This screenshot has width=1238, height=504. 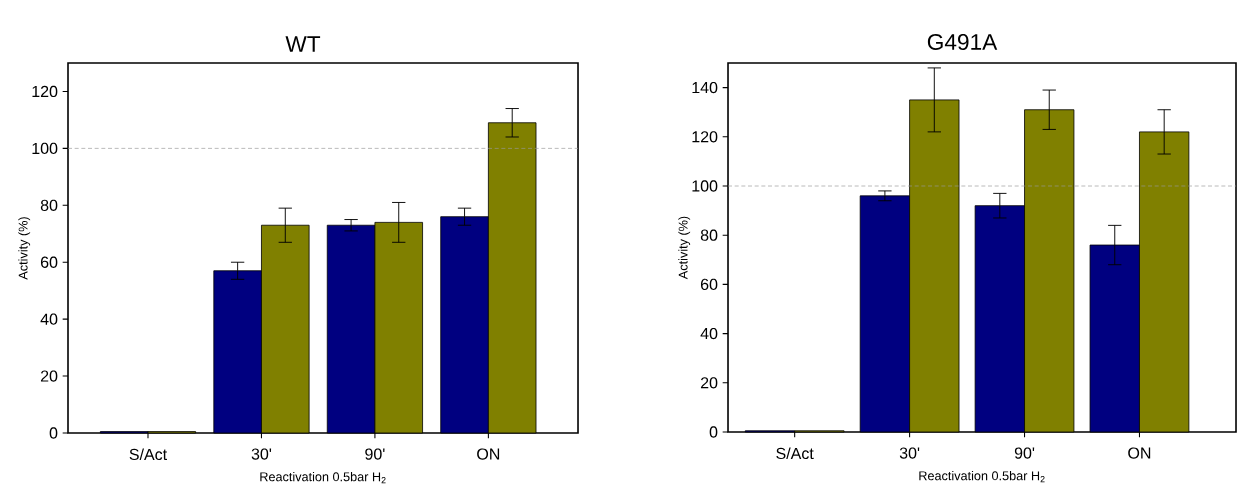 I want to click on chart-title: WT, so click(x=303, y=44).